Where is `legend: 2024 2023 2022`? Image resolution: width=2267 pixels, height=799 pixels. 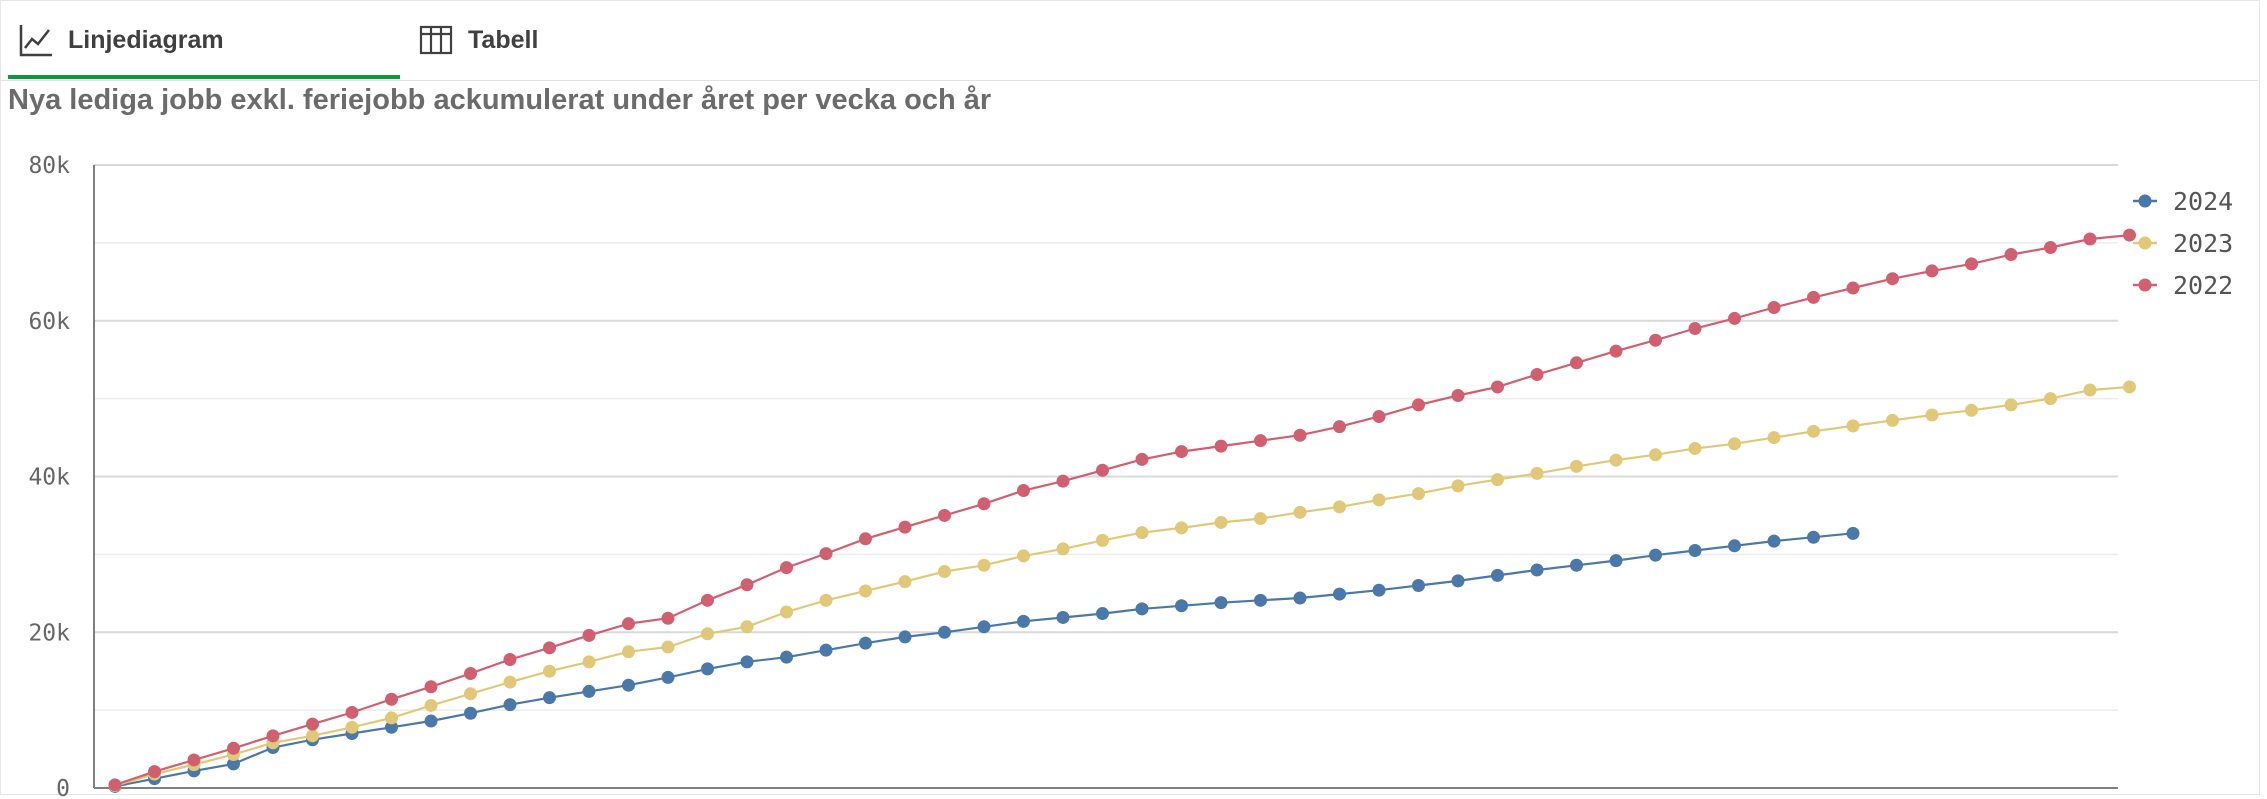
legend: 2024 2023 2022 is located at coordinates (2183, 243).